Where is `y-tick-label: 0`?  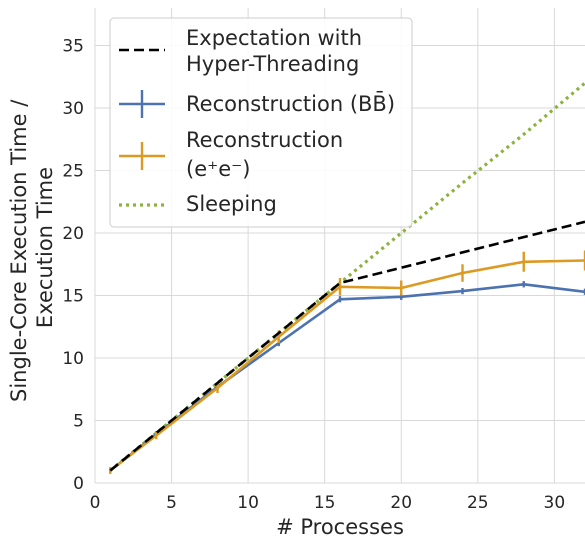 y-tick-label: 0 is located at coordinates (78, 484).